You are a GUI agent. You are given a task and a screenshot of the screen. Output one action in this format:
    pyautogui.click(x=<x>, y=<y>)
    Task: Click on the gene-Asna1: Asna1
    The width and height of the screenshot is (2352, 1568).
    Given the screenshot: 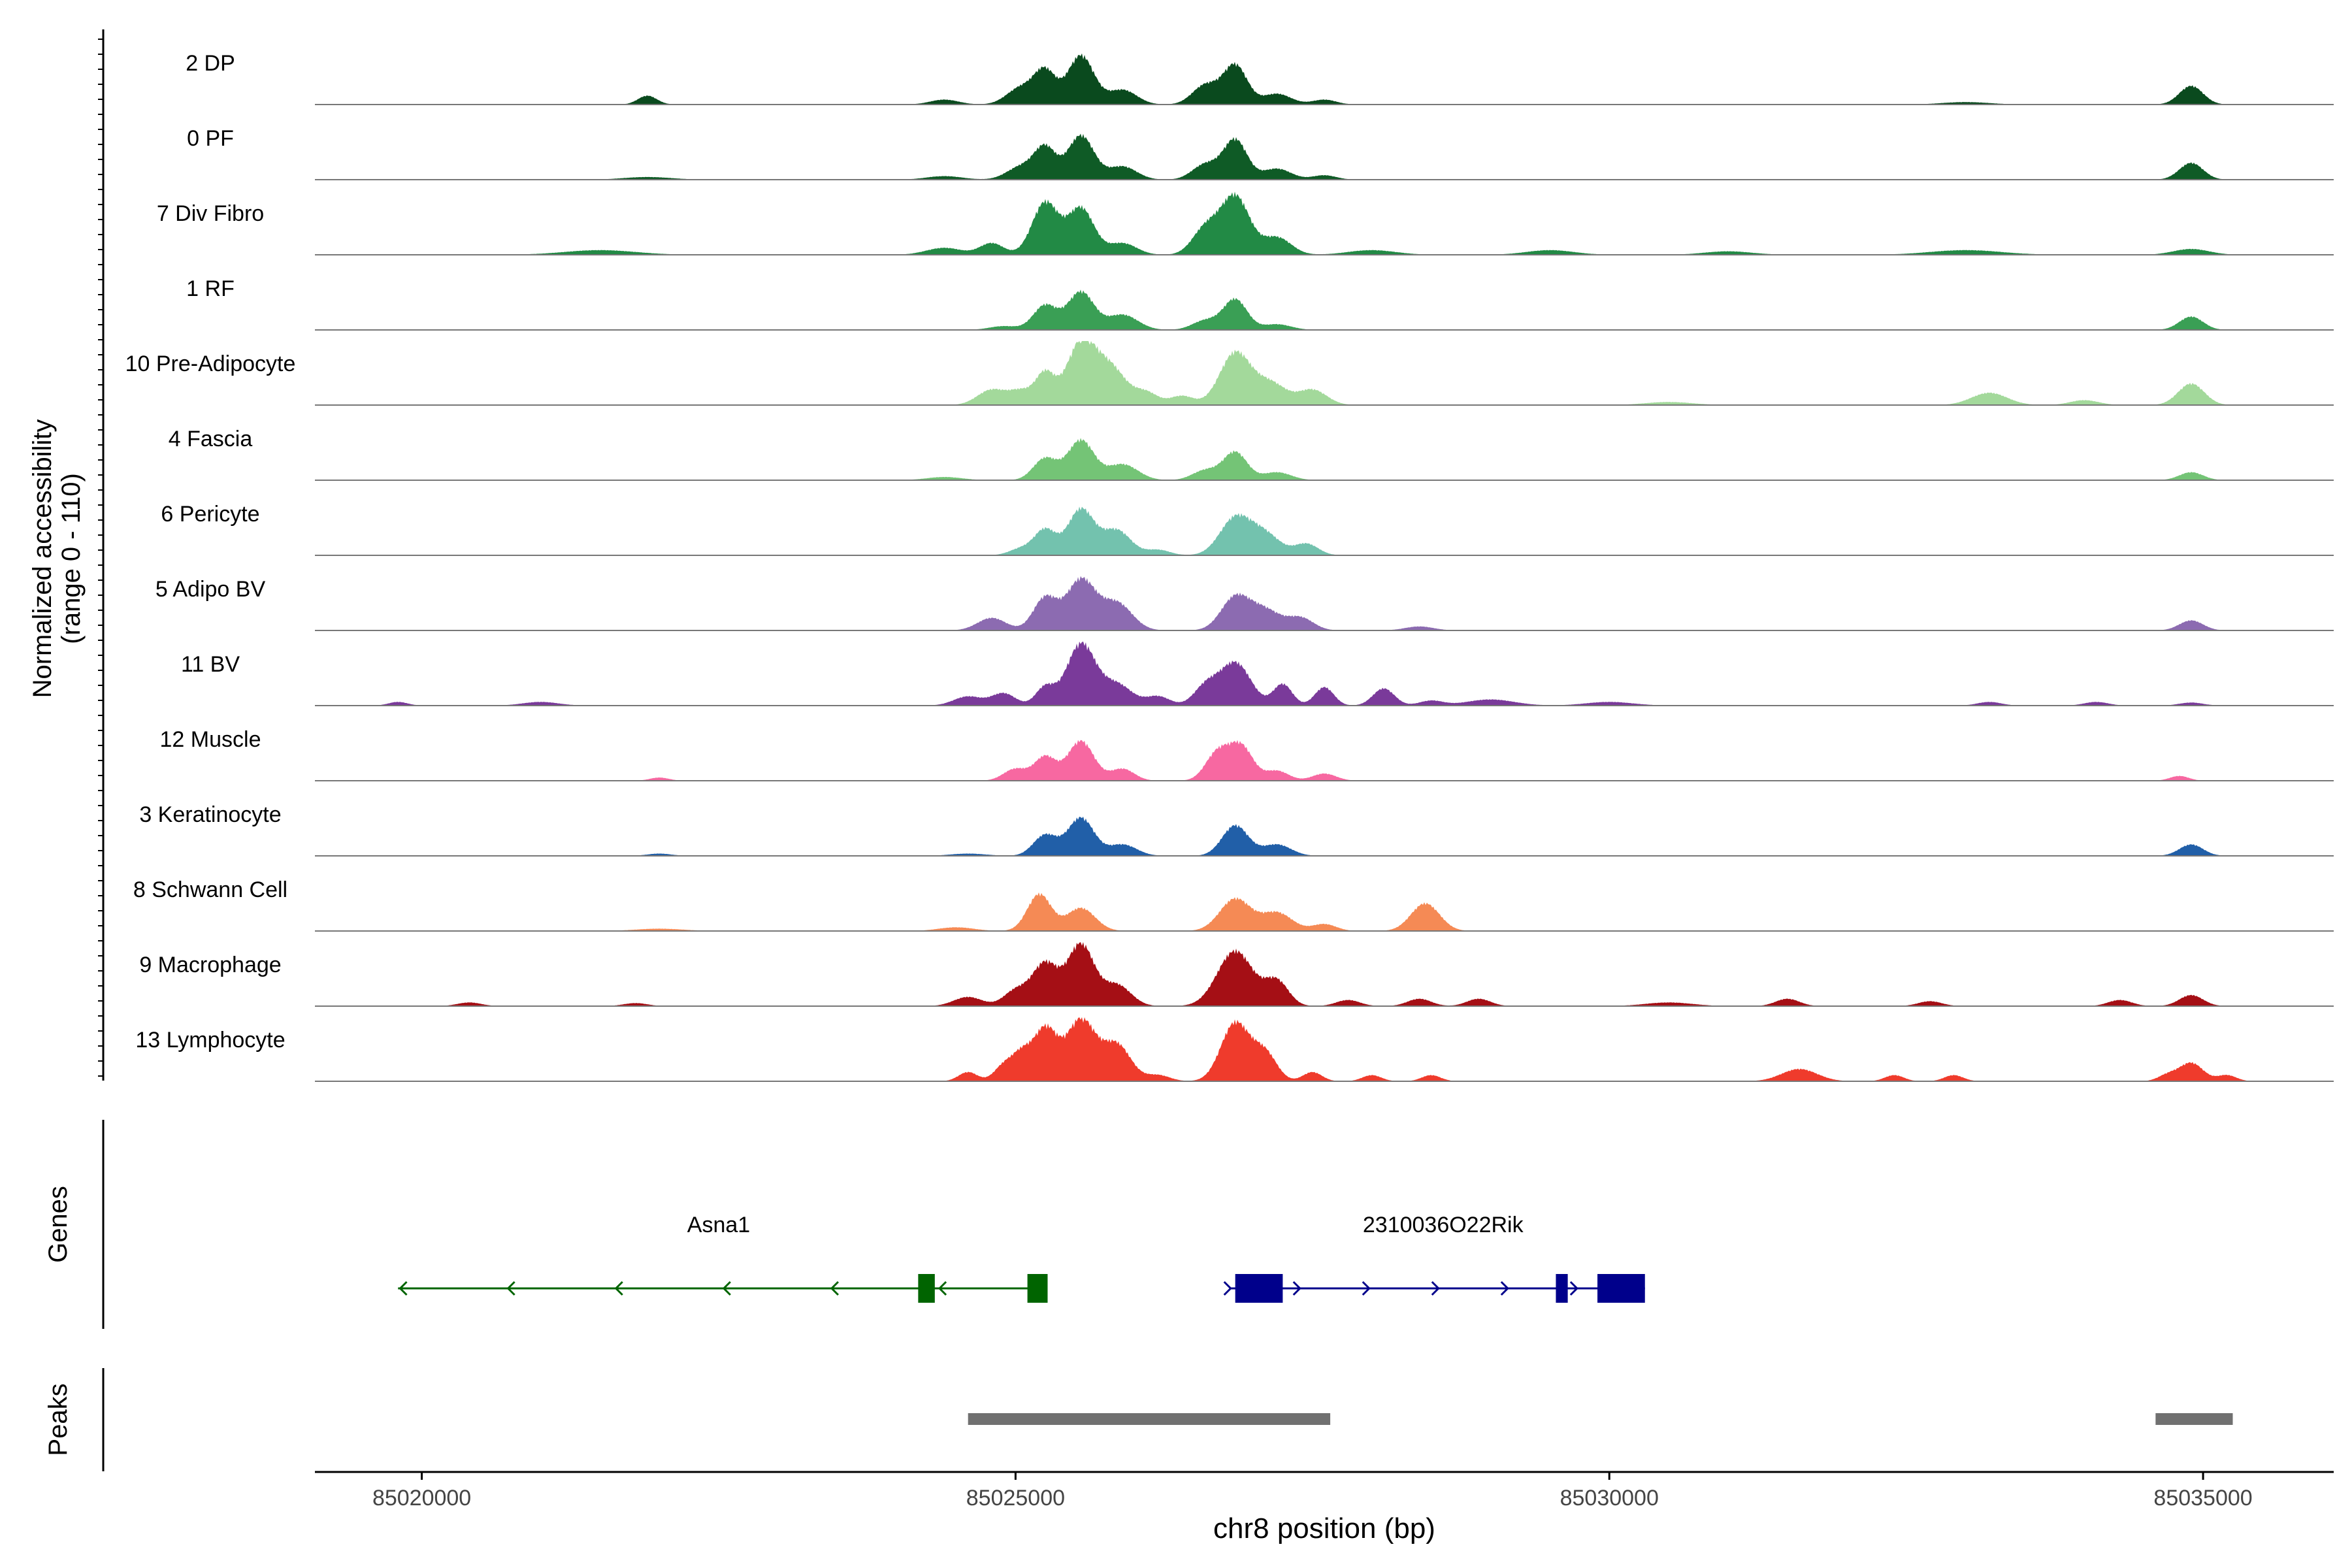 What is the action you would take?
    pyautogui.click(x=723, y=1258)
    